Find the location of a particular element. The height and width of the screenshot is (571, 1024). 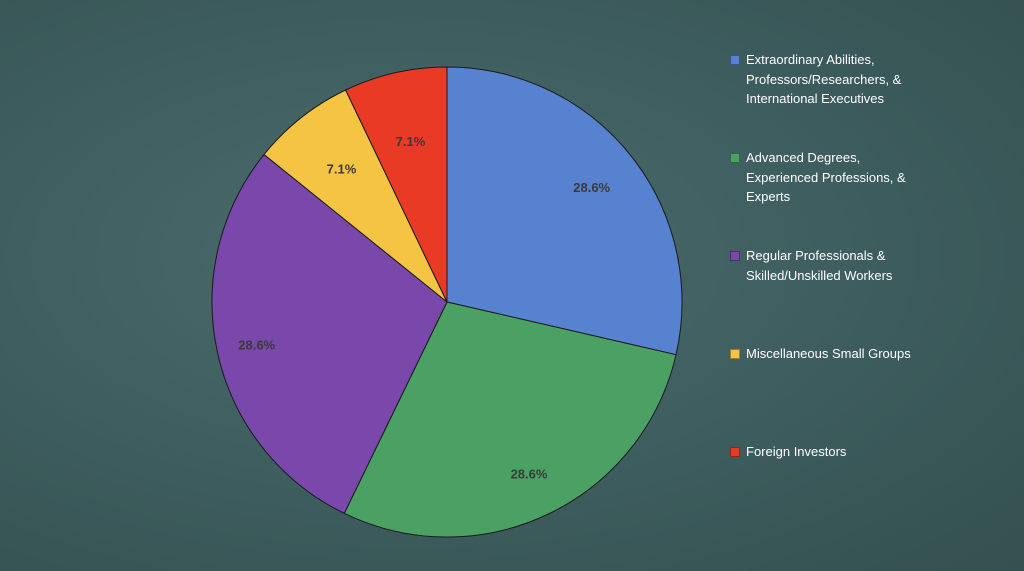

pie-slice-label-3: 28.6% is located at coordinates (256, 345).